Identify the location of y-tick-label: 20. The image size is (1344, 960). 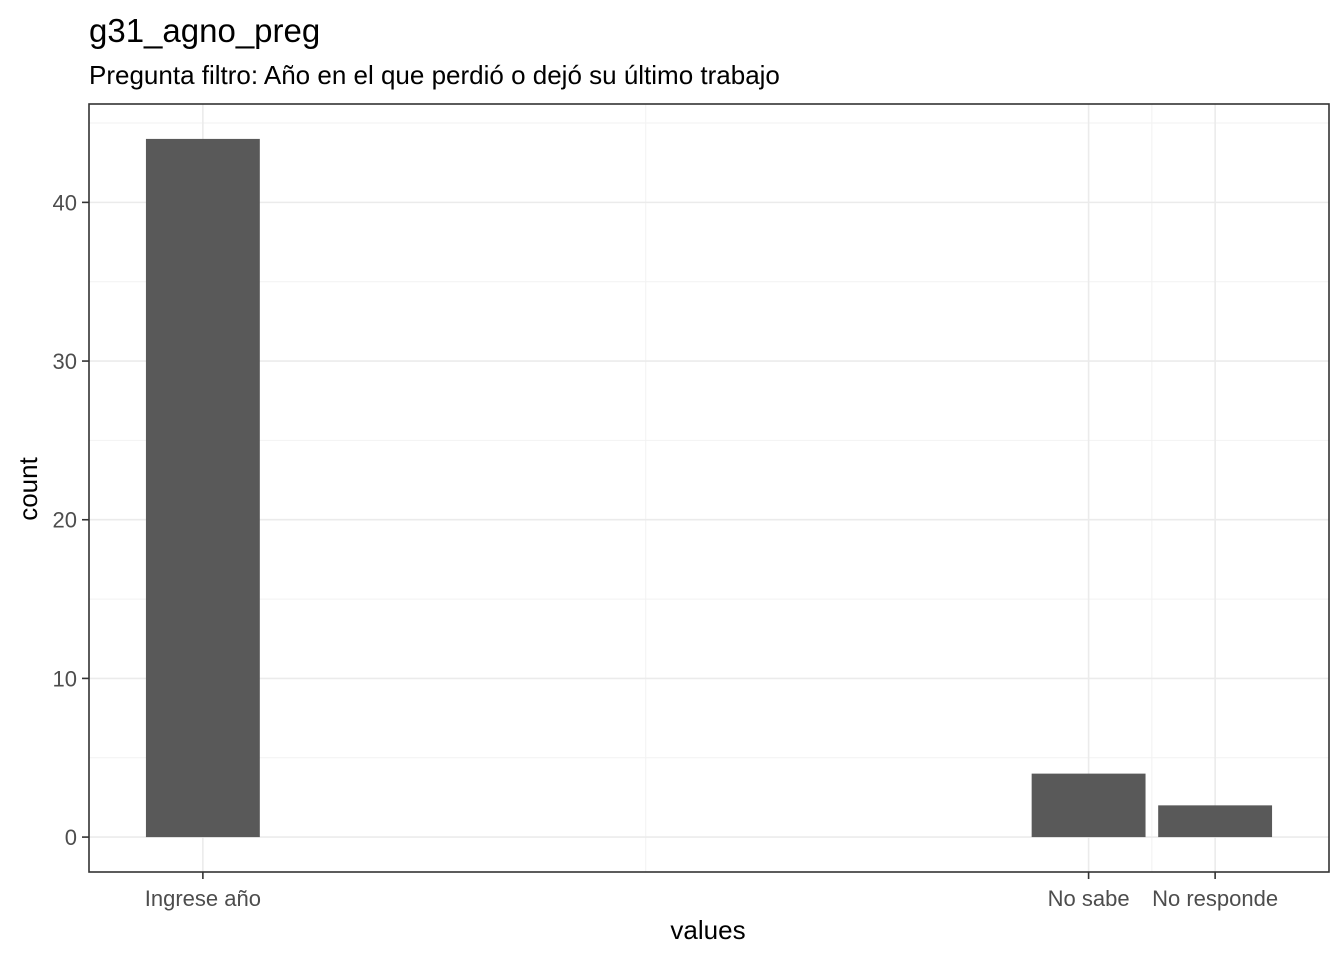
(65, 520).